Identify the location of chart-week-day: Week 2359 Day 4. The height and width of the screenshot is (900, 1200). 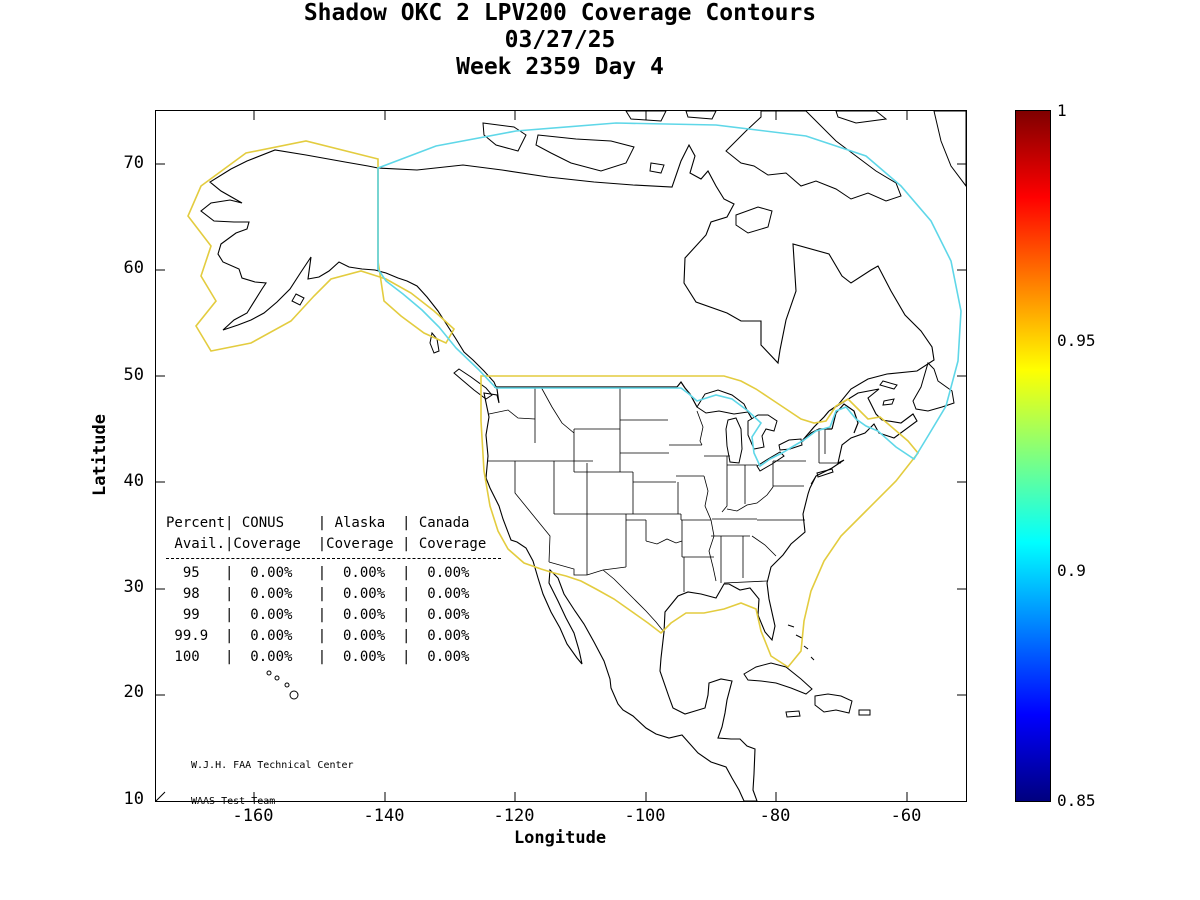
(560, 67).